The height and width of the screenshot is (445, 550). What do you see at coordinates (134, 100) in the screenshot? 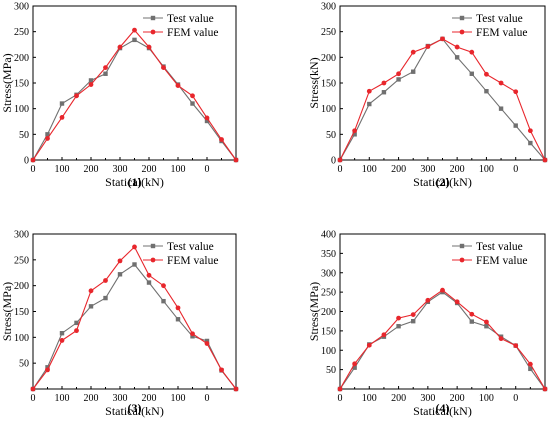
I see `series-line-test` at bounding box center [134, 100].